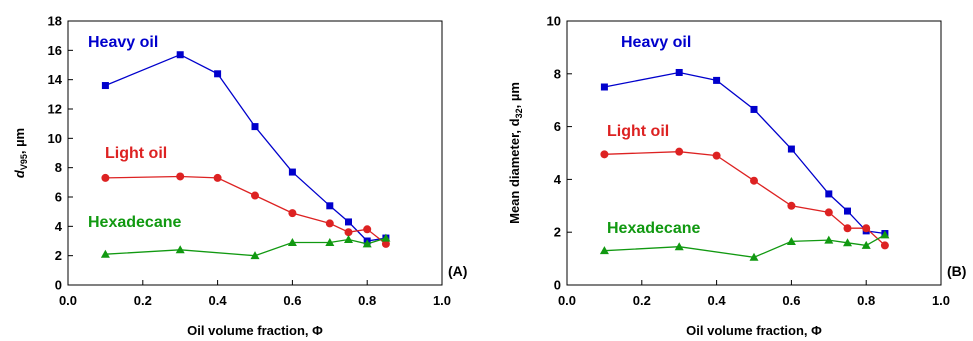 This screenshot has width=973, height=341. What do you see at coordinates (246, 210) in the screenshot?
I see `series-line-light-oil` at bounding box center [246, 210].